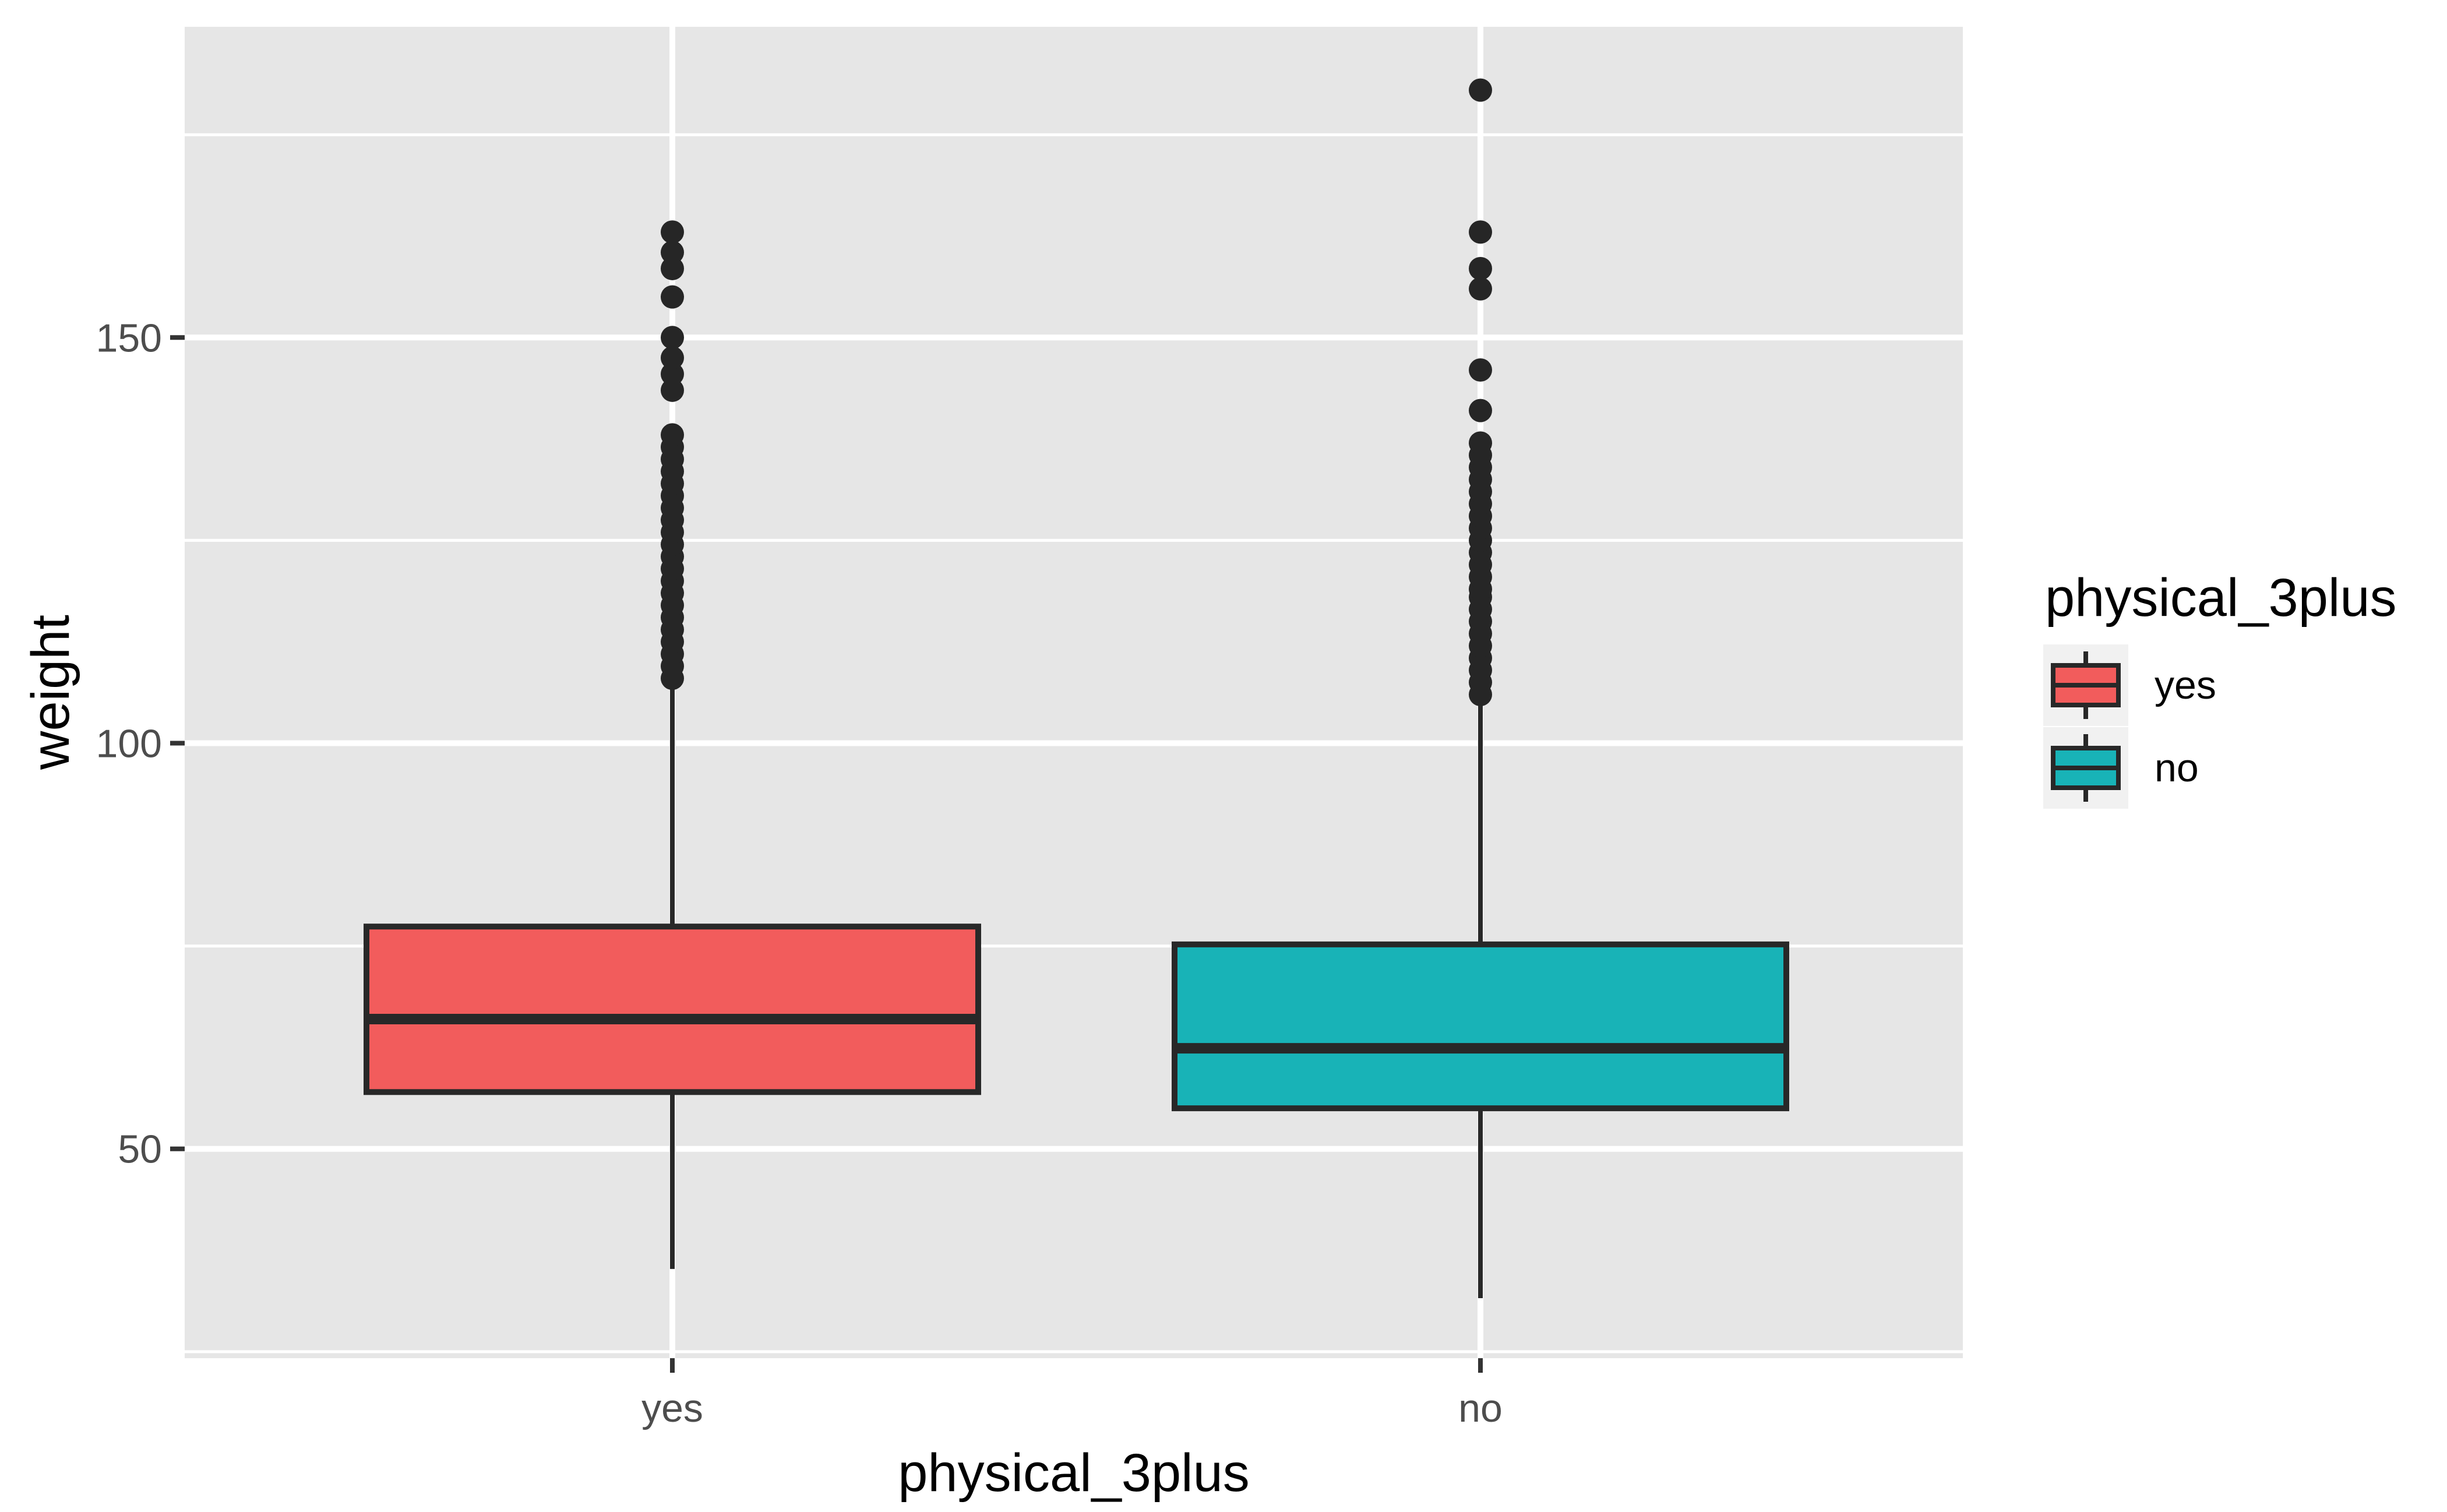 The image size is (2447, 1512). What do you see at coordinates (50, 692) in the screenshot?
I see `y-axis-title: weight` at bounding box center [50, 692].